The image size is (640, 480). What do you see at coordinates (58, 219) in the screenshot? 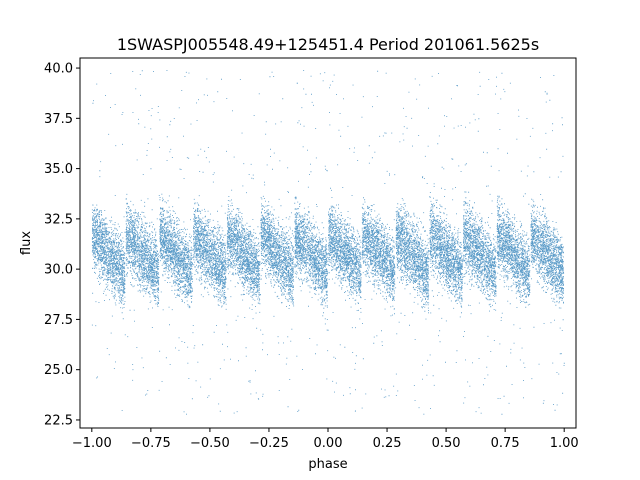
I see `y-tick-label: 32.5` at bounding box center [58, 219].